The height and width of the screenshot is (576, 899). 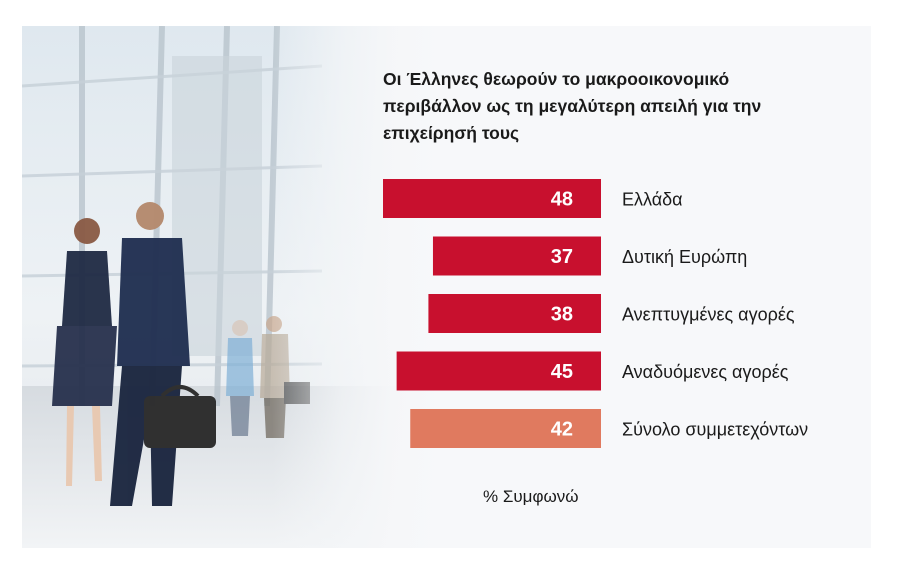 I want to click on bar-value-label: 38, so click(x=562, y=315).